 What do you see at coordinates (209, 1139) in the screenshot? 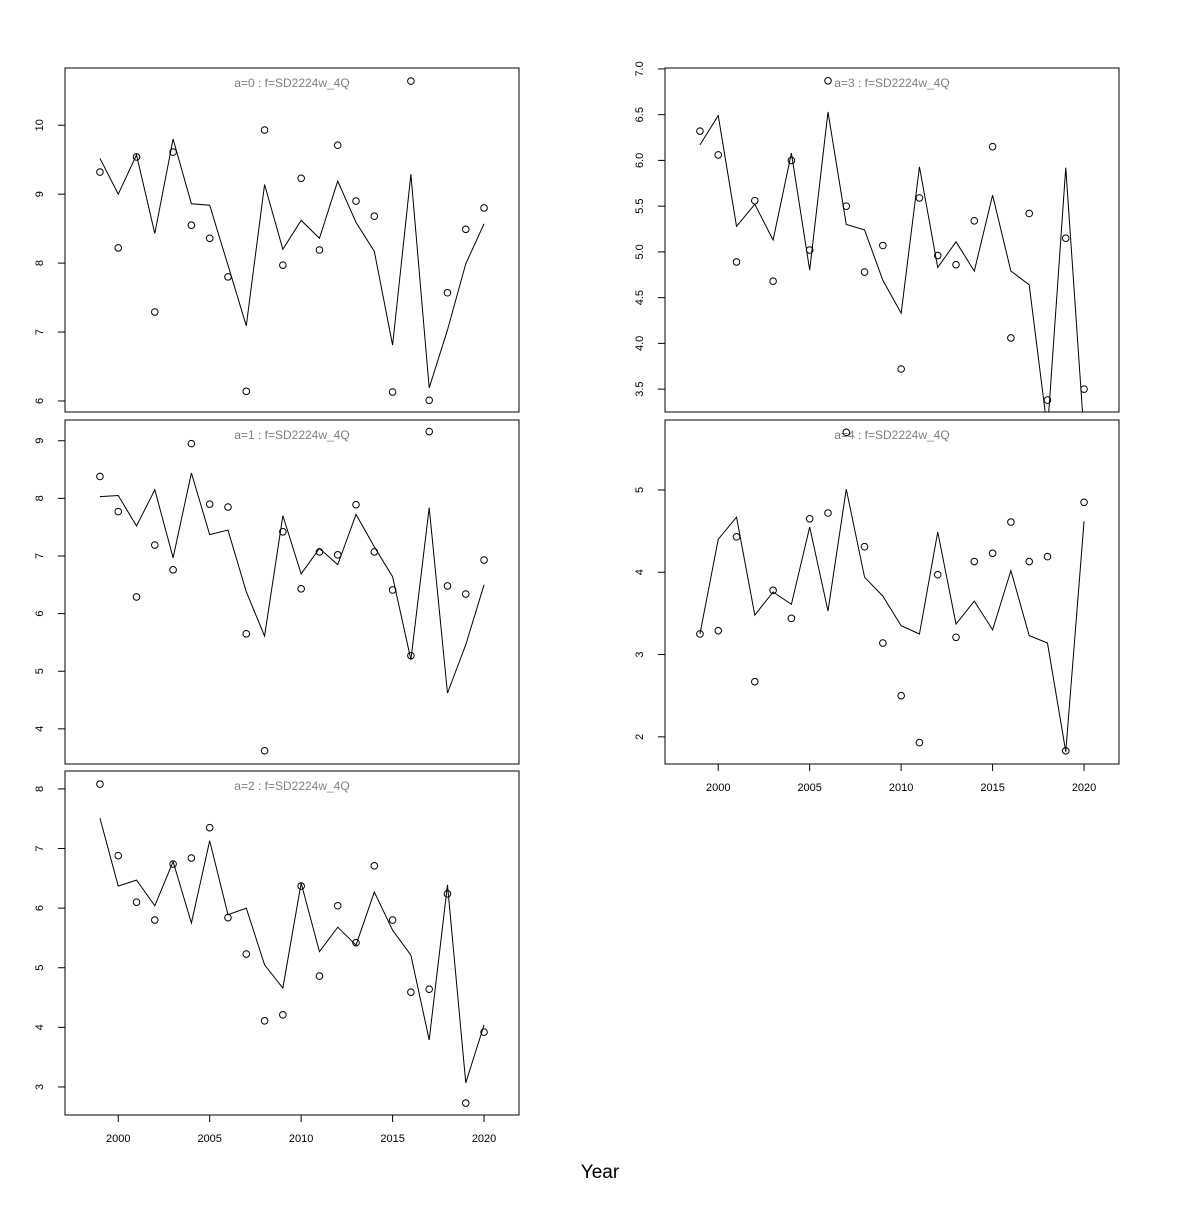
I see `x-tick-label: 2005` at bounding box center [209, 1139].